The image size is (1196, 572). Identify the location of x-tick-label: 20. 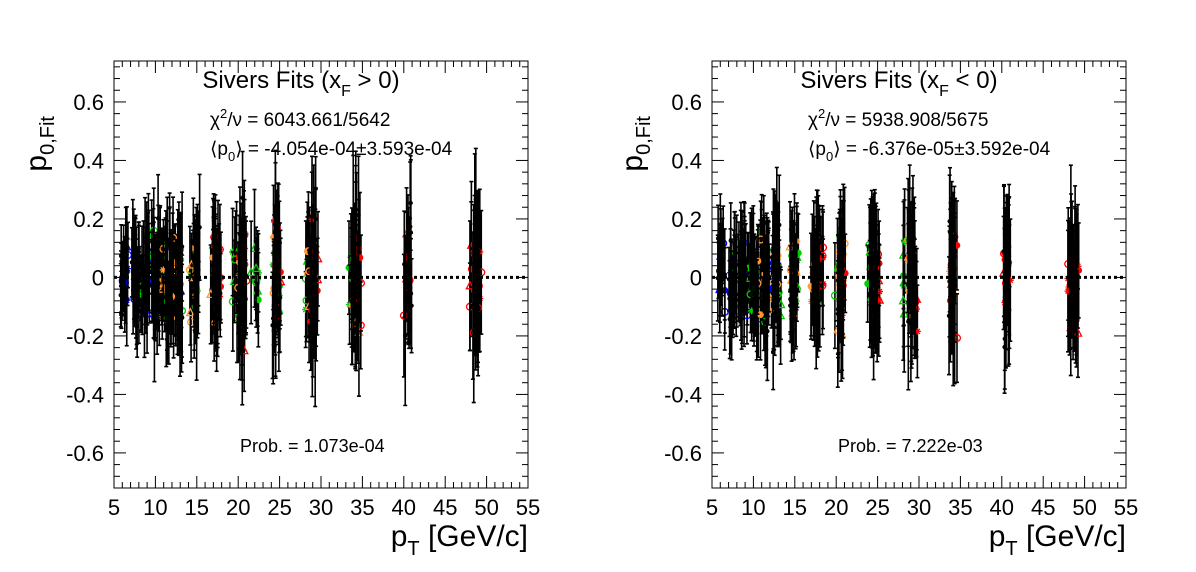
(238, 507).